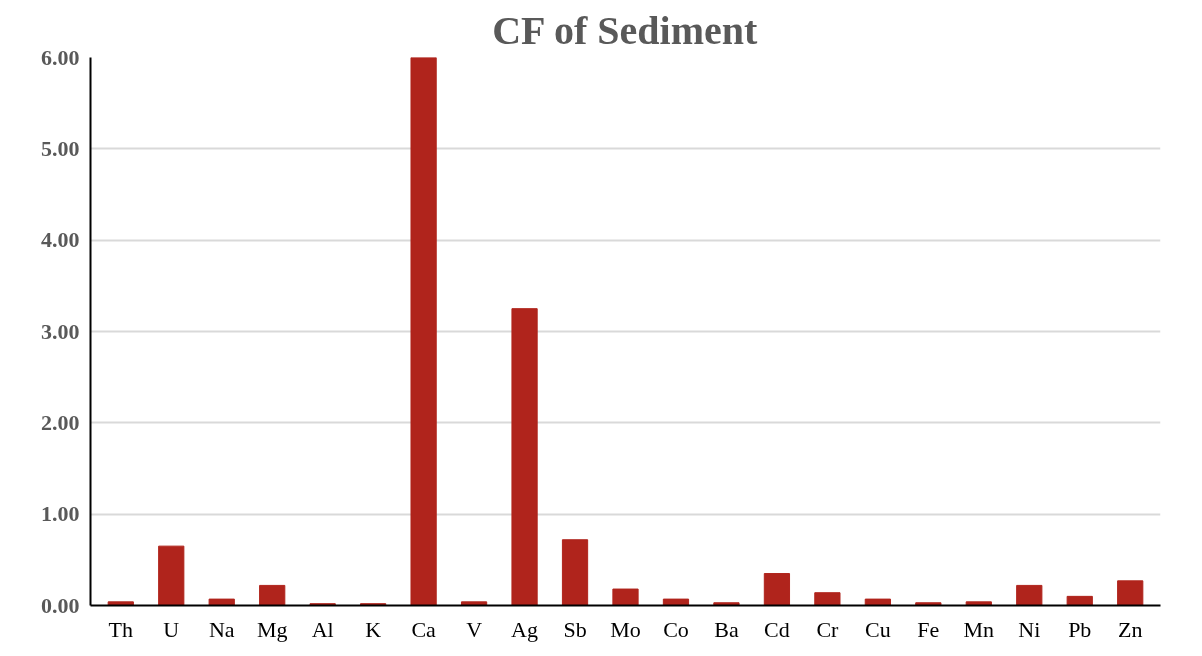 This screenshot has height=656, width=1202. I want to click on chart-title: CF of Sediment, so click(625, 30).